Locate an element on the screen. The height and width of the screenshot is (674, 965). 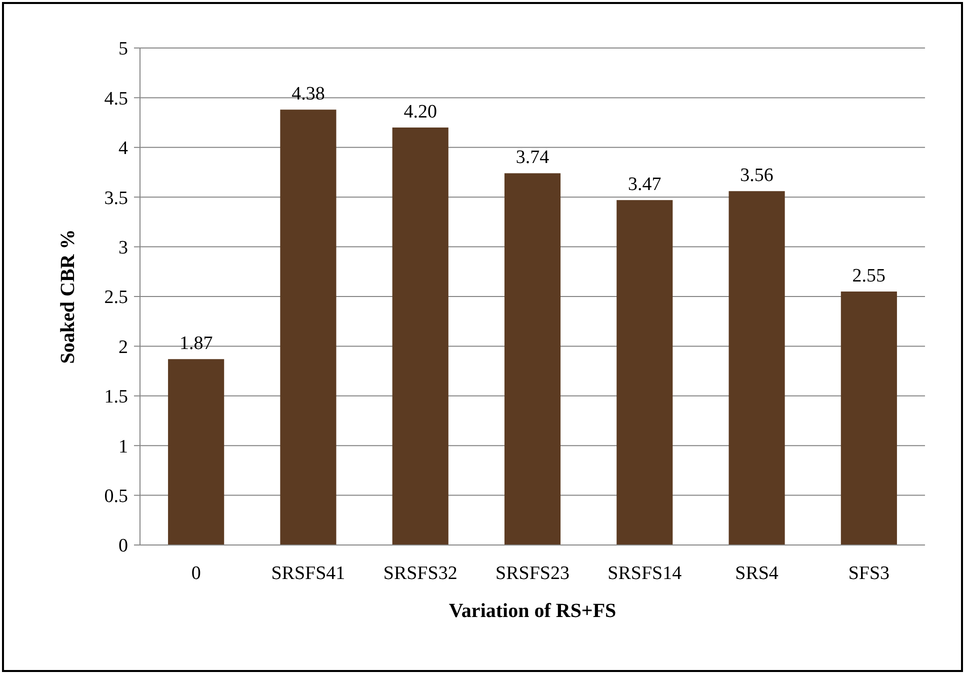
y-tick-label: 0.5 is located at coordinates (116, 496).